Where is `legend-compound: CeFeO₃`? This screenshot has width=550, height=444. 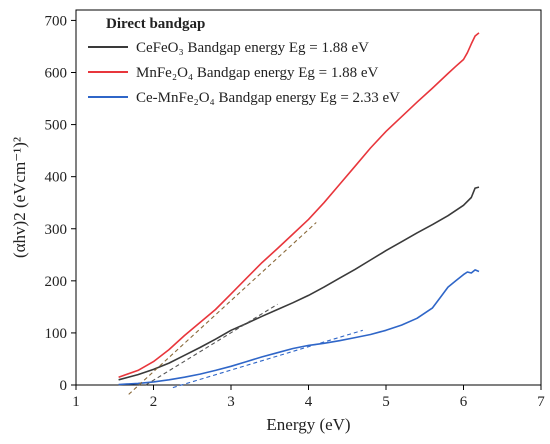 legend-compound: CeFeO₃ is located at coordinates (161, 48).